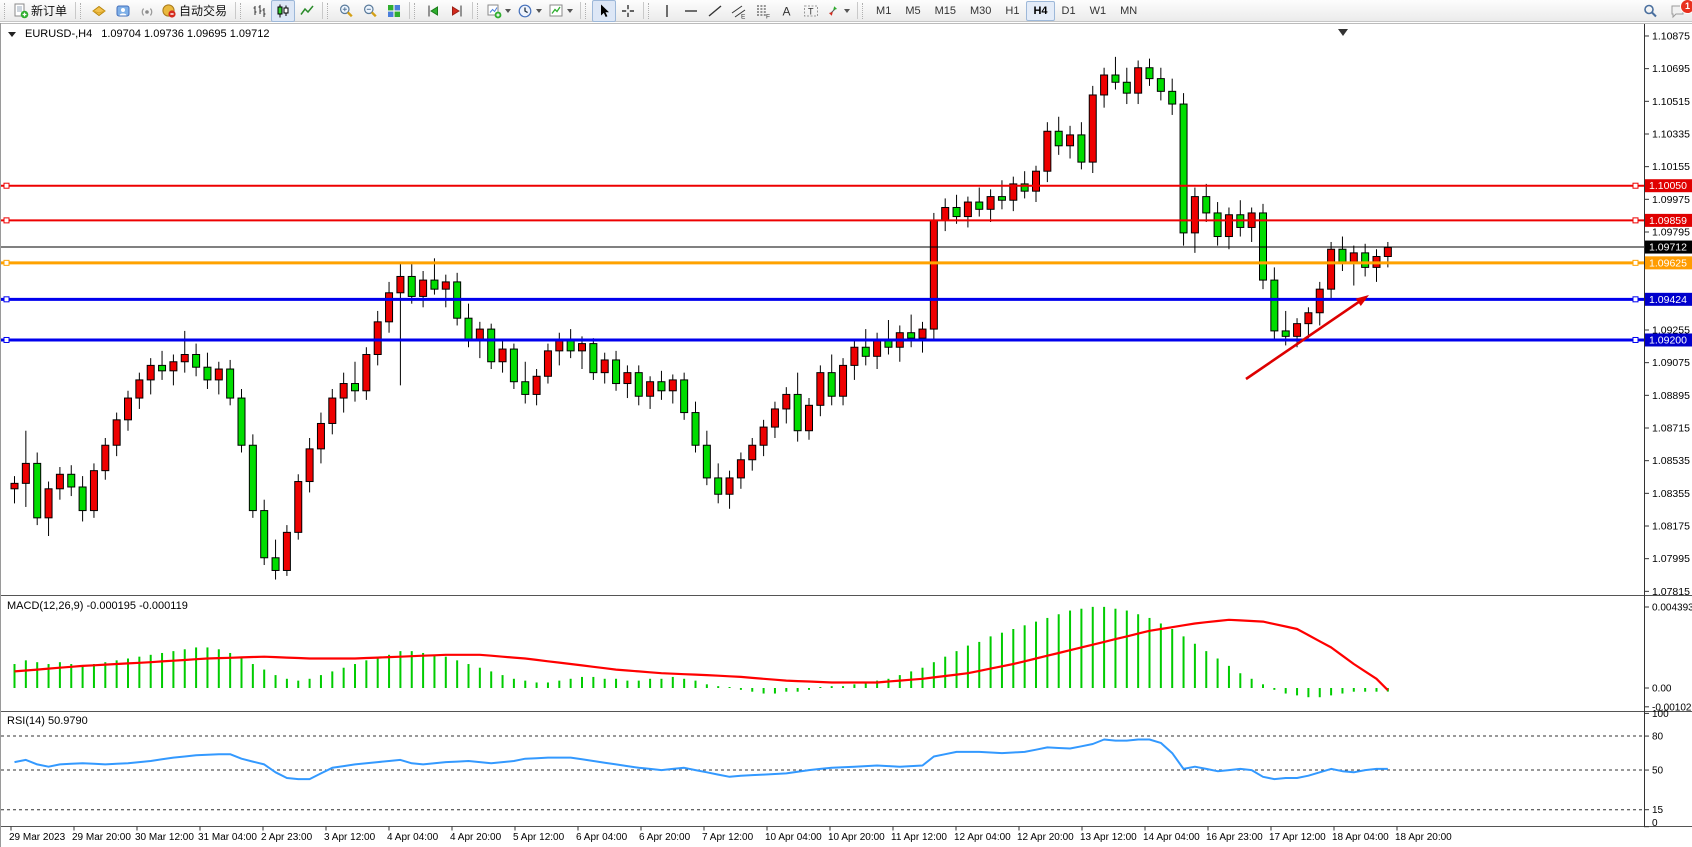 Image resolution: width=1692 pixels, height=847 pixels. What do you see at coordinates (1650, 11) in the screenshot?
I see `search-button` at bounding box center [1650, 11].